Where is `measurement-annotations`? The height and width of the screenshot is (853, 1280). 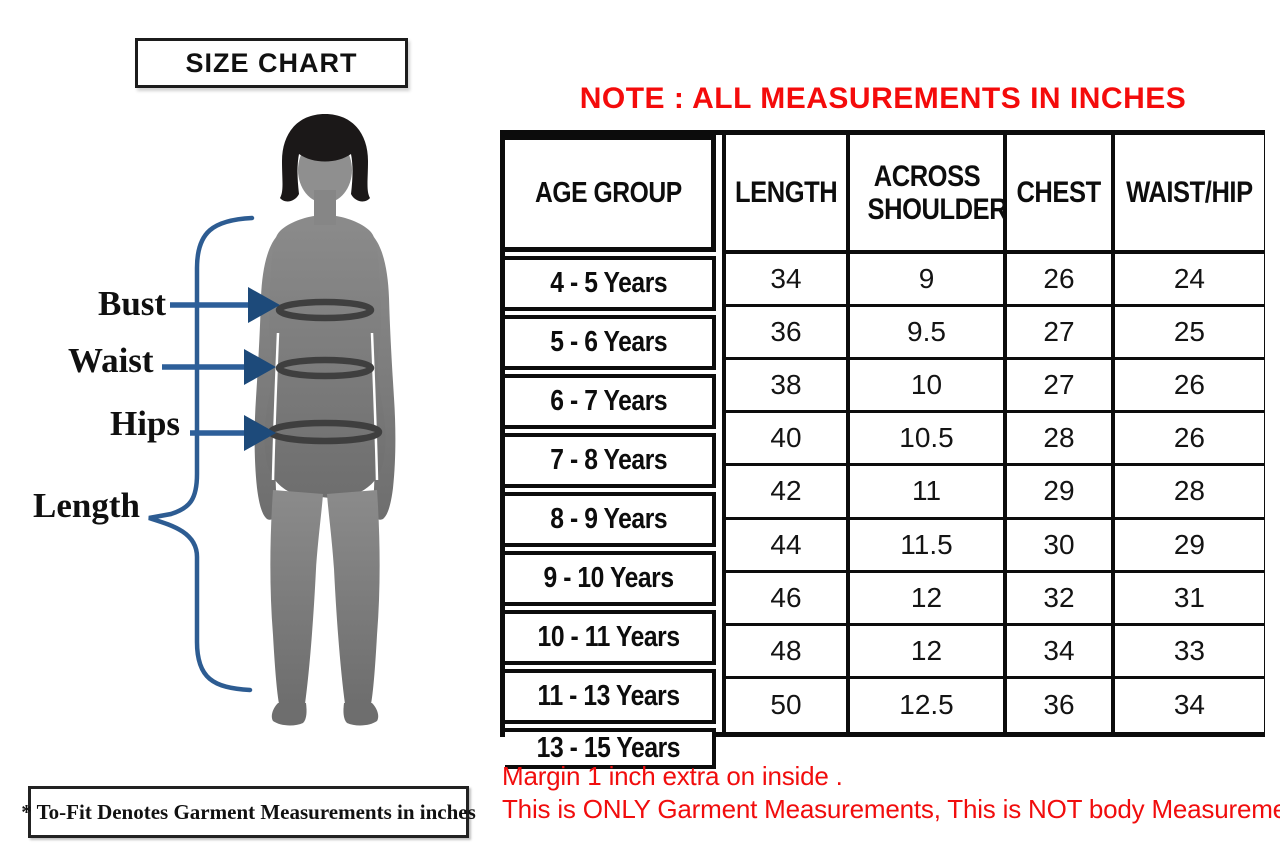
measurement-annotations is located at coordinates (214, 454).